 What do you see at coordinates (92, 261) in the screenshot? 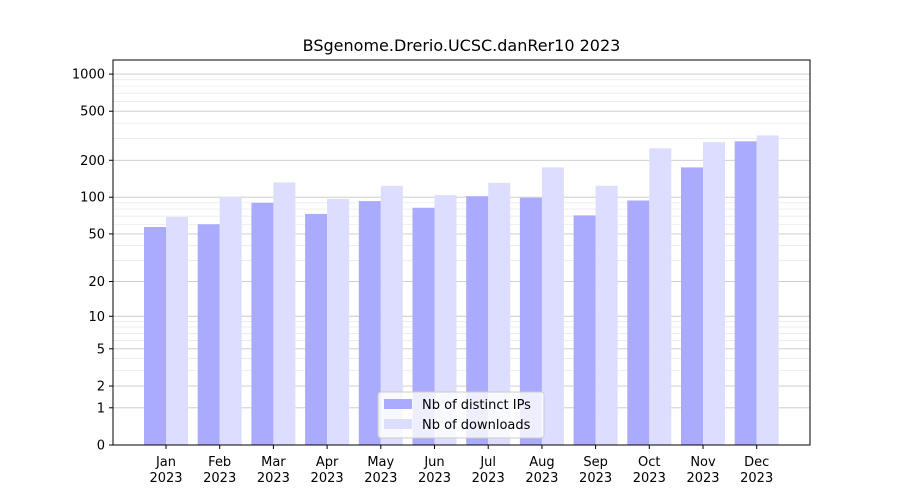
I see `y-axis: 0 1 2 5 10 20 50 100 200 500 1000` at bounding box center [92, 261].